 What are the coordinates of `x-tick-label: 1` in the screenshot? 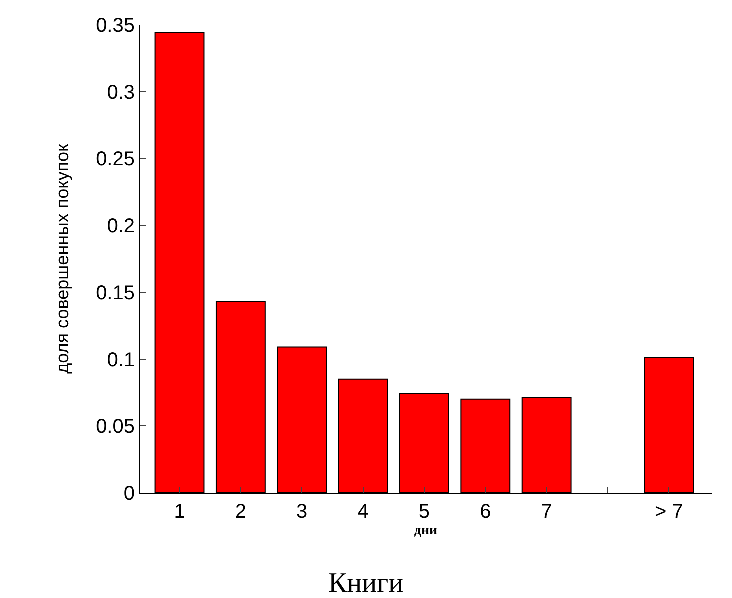 It's located at (180, 512).